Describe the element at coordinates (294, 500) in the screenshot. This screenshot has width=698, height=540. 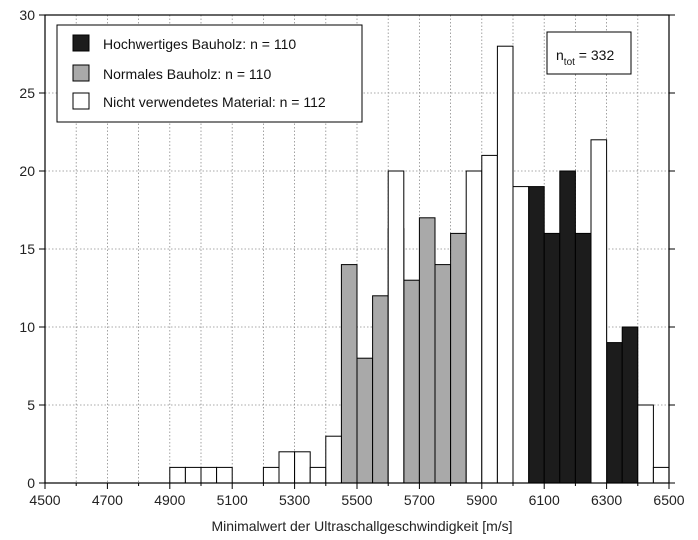
I see `x-tick-label: 5300` at that location.